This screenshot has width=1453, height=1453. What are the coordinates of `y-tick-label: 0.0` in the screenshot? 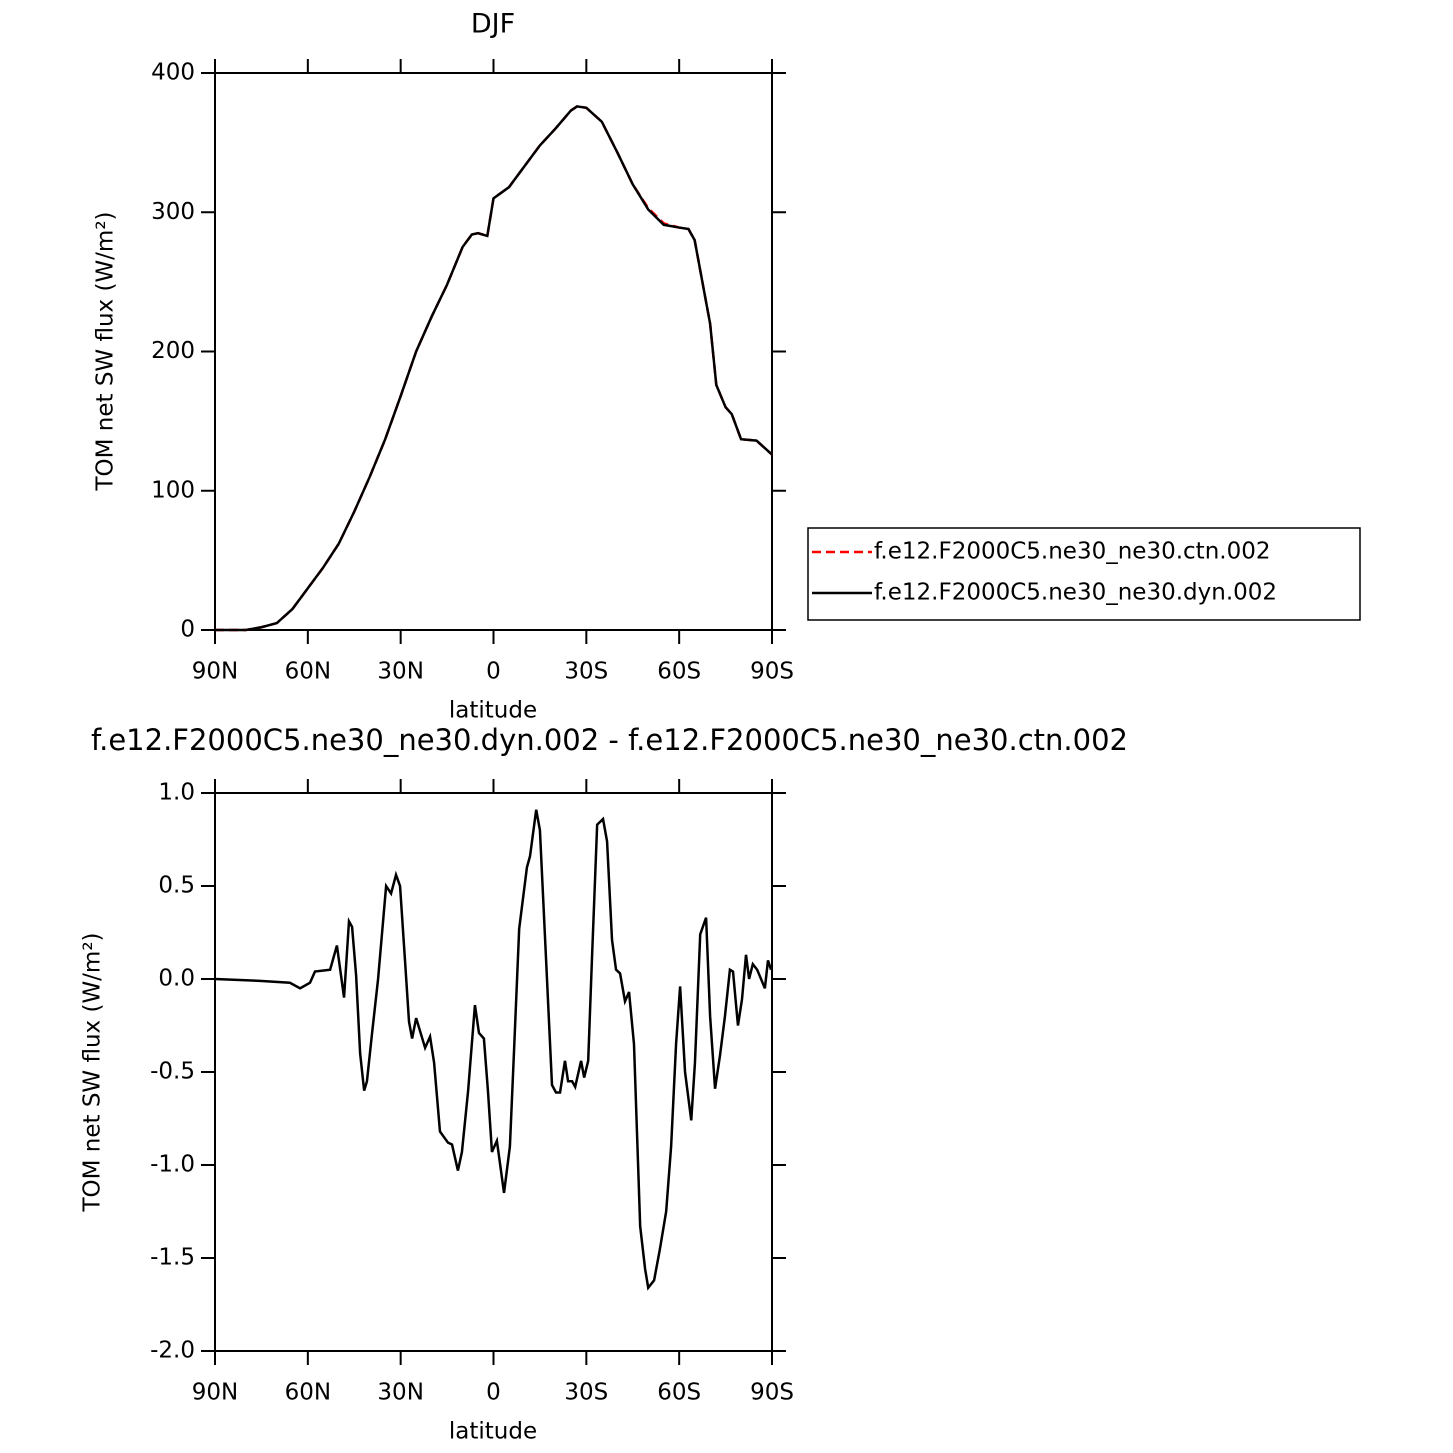 It's located at (176, 979).